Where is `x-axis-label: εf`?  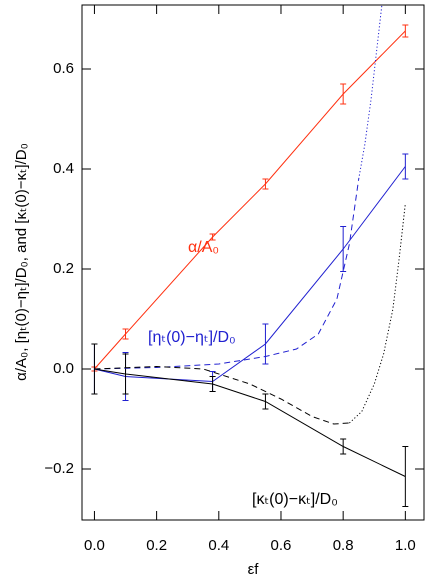
x-axis-label: εf is located at coordinates (254, 569).